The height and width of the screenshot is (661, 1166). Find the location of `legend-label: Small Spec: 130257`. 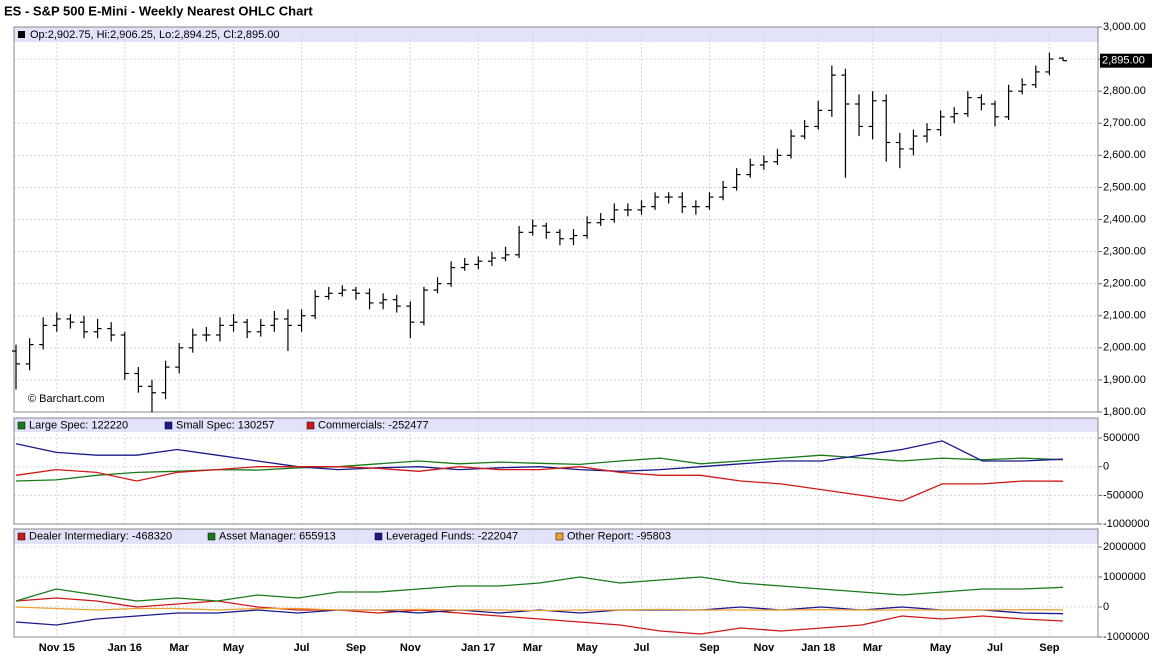

legend-label: Small Spec: 130257 is located at coordinates (225, 425).